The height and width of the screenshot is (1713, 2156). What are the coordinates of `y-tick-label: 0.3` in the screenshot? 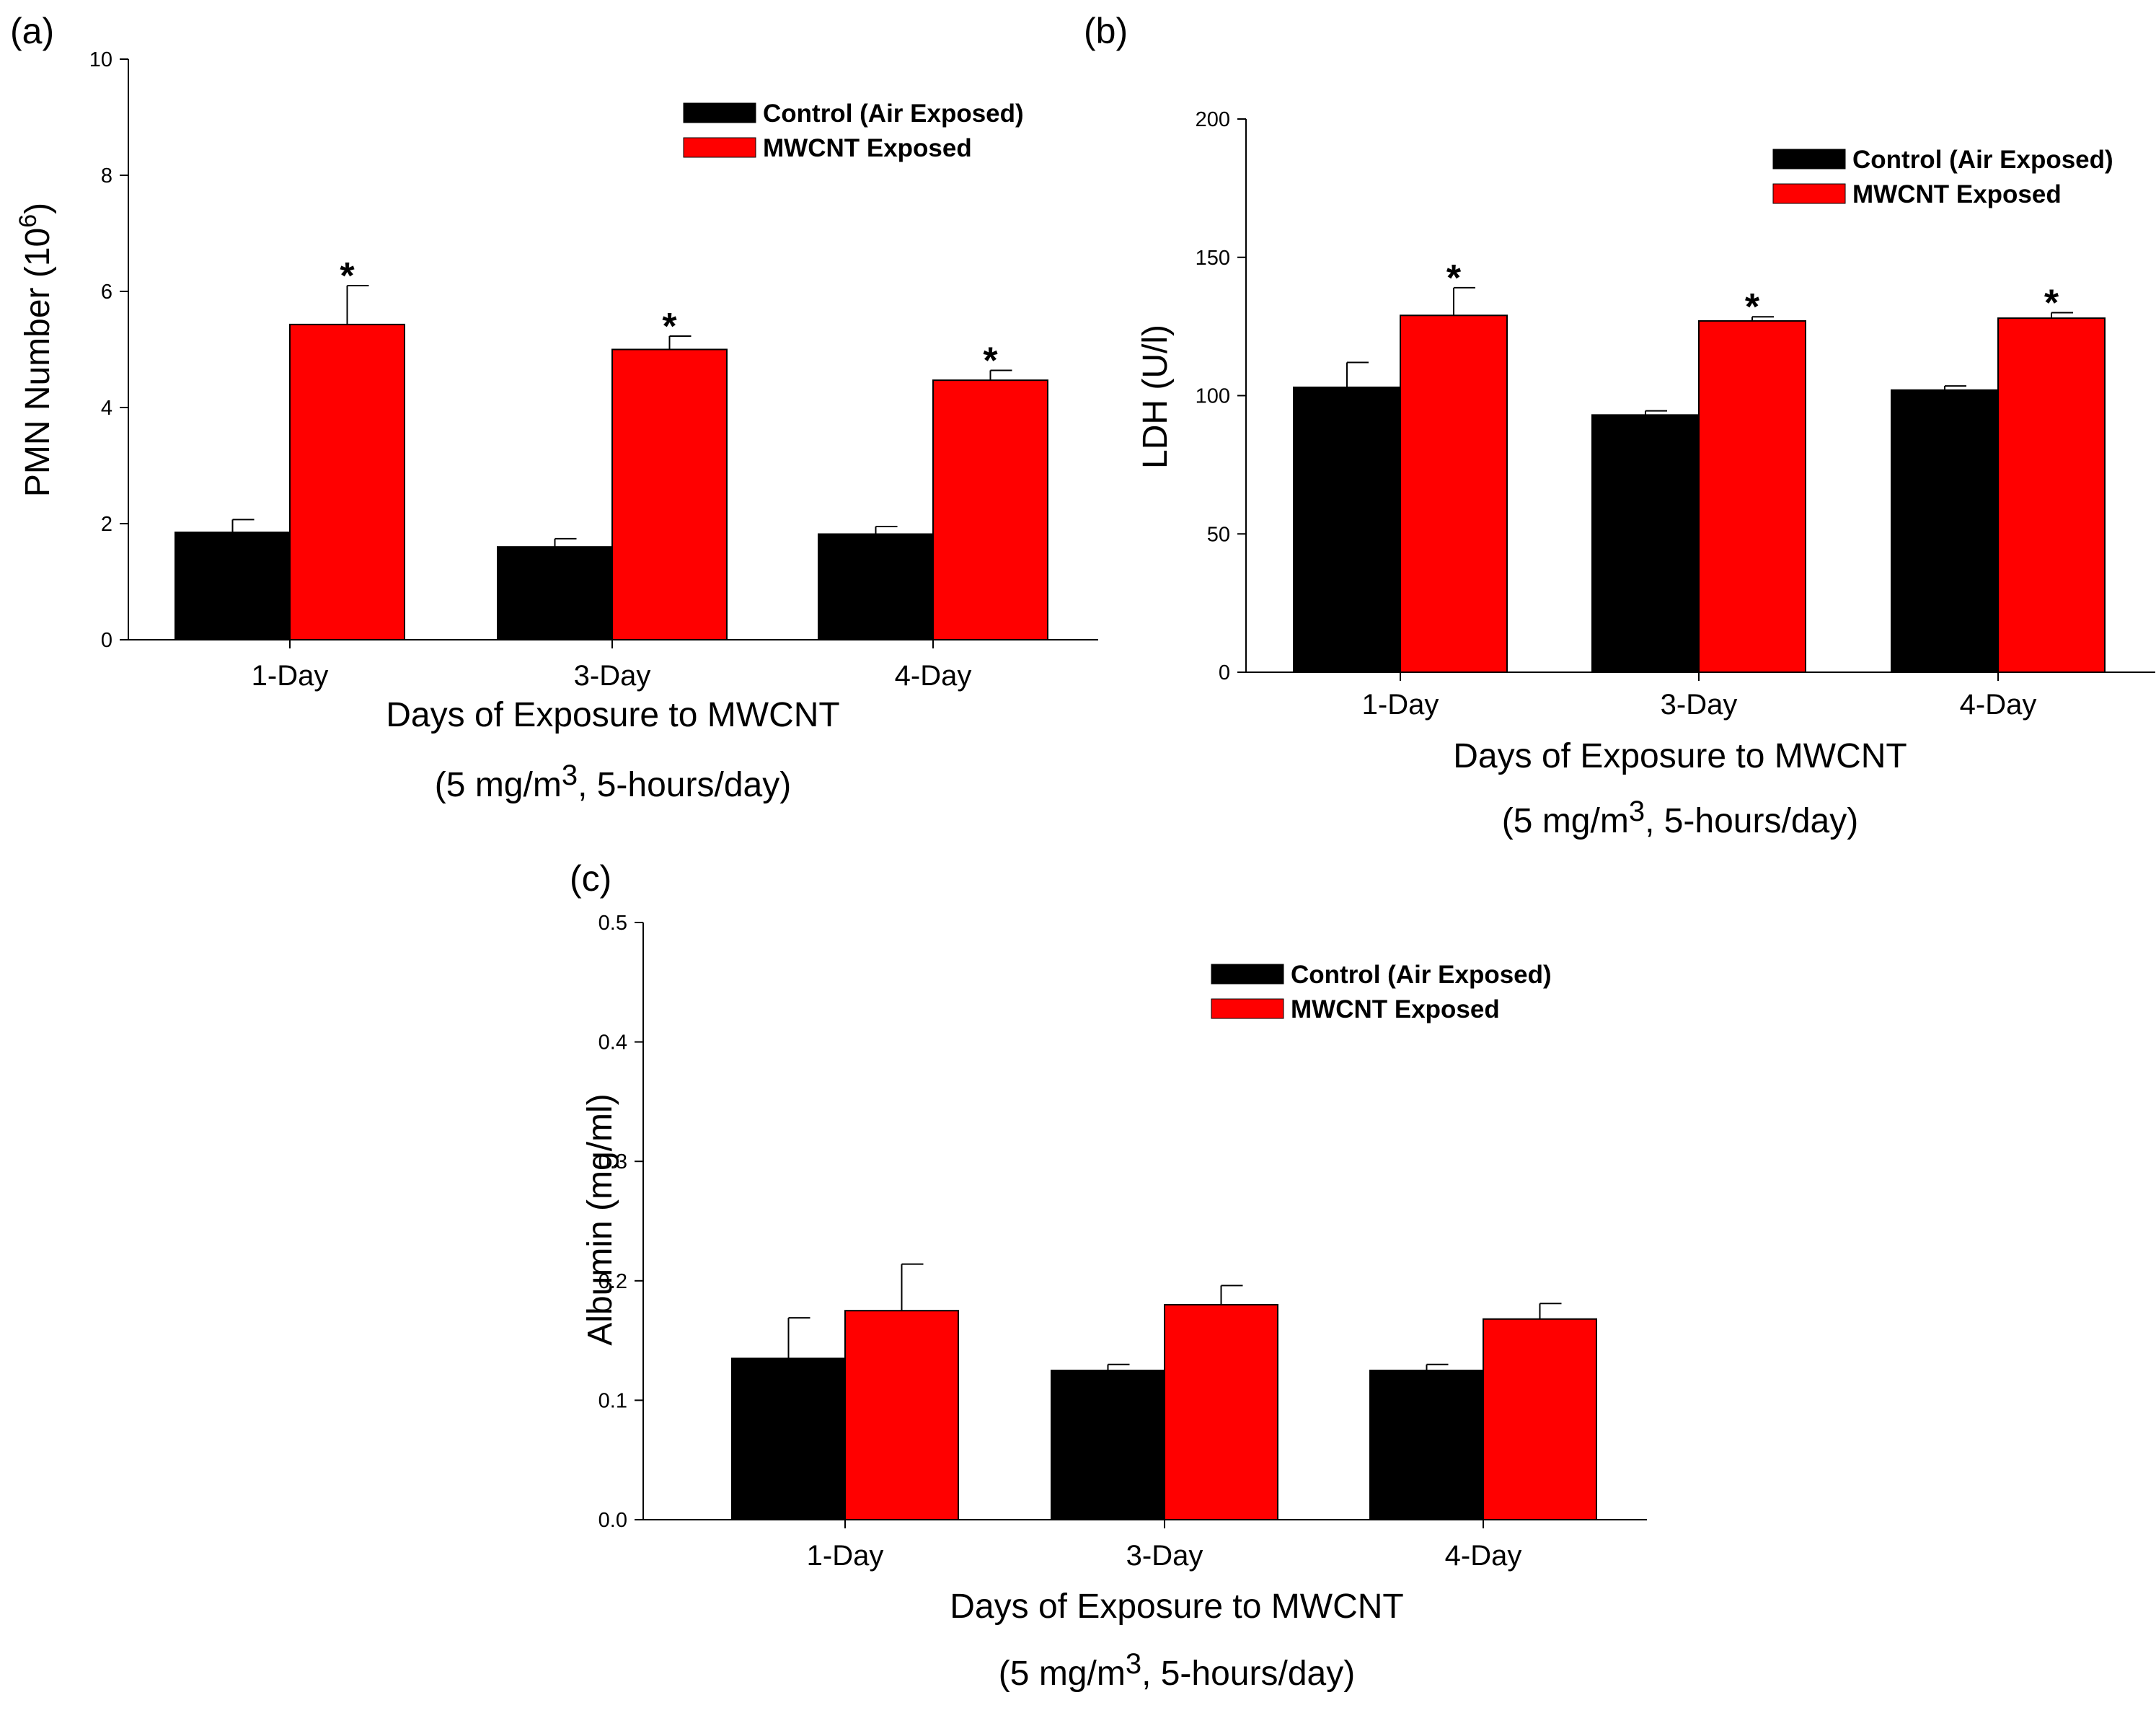 It's located at (612, 1161).